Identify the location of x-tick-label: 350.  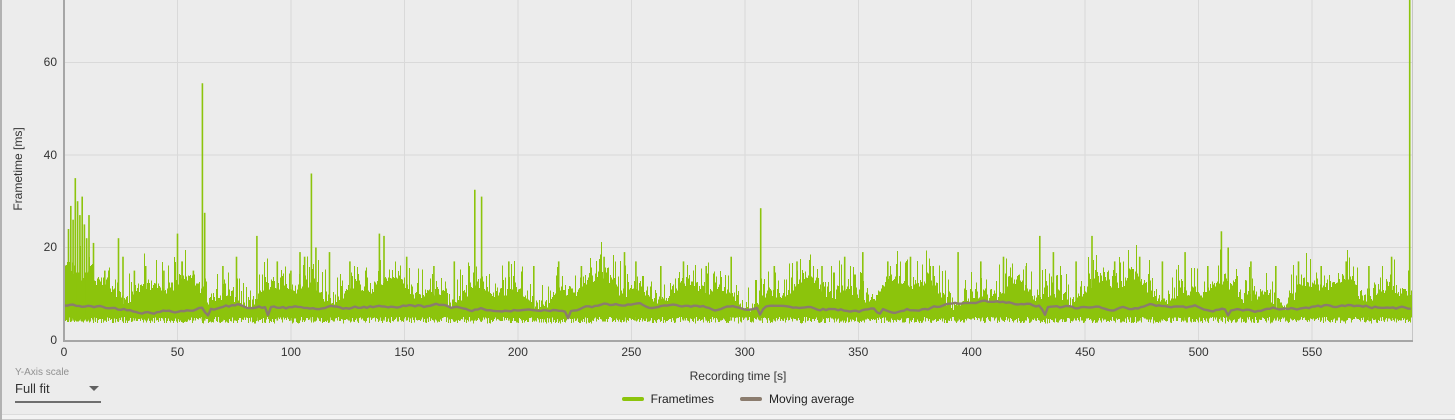
(858, 352).